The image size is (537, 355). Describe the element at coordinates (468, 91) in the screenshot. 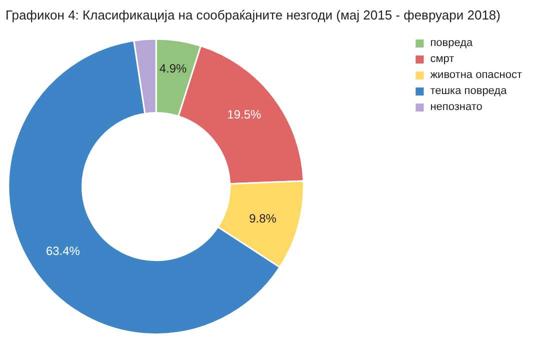

I see `legend-label: тешка повреда` at that location.